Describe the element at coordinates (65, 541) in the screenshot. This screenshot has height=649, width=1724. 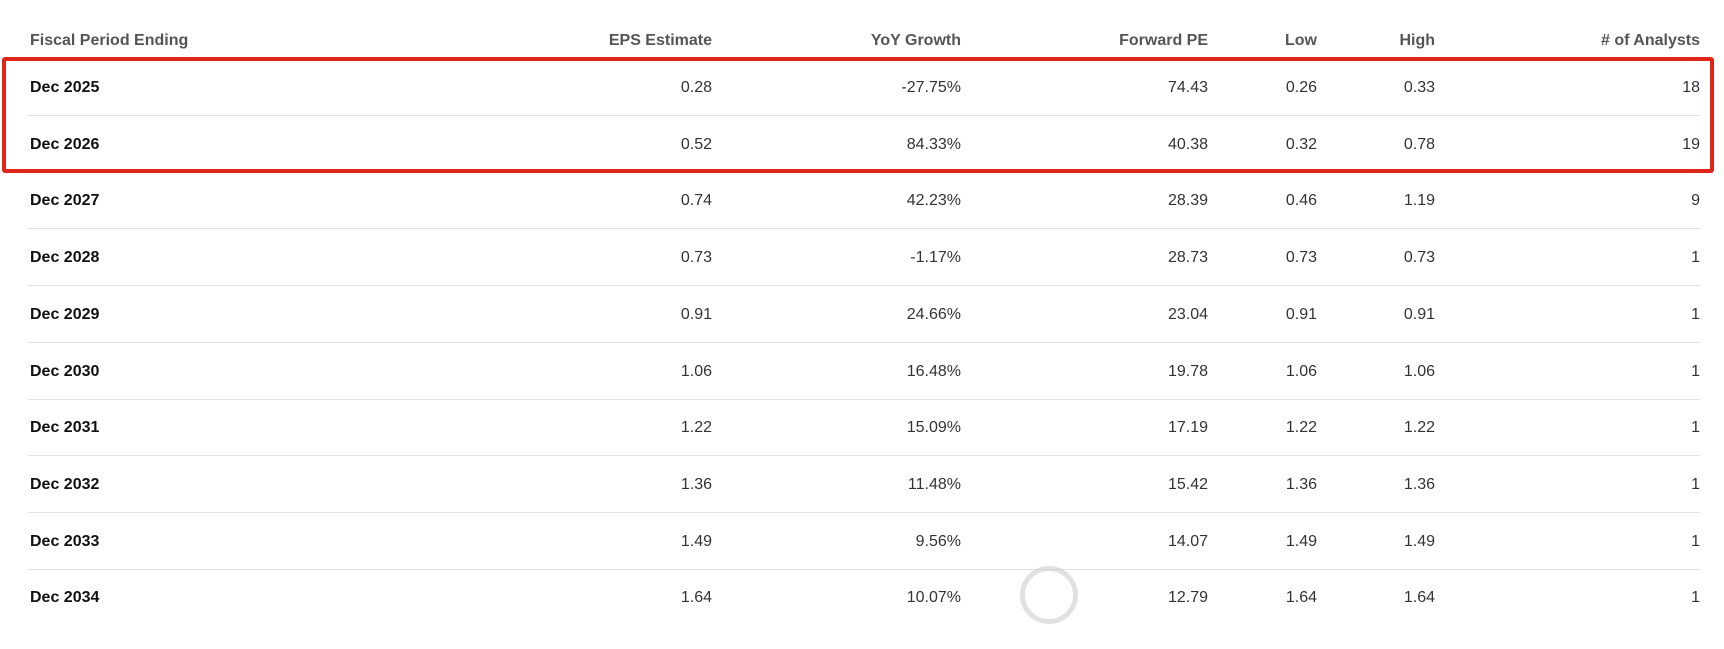
I see `cell-fiscal-period: Dec 2033` at that location.